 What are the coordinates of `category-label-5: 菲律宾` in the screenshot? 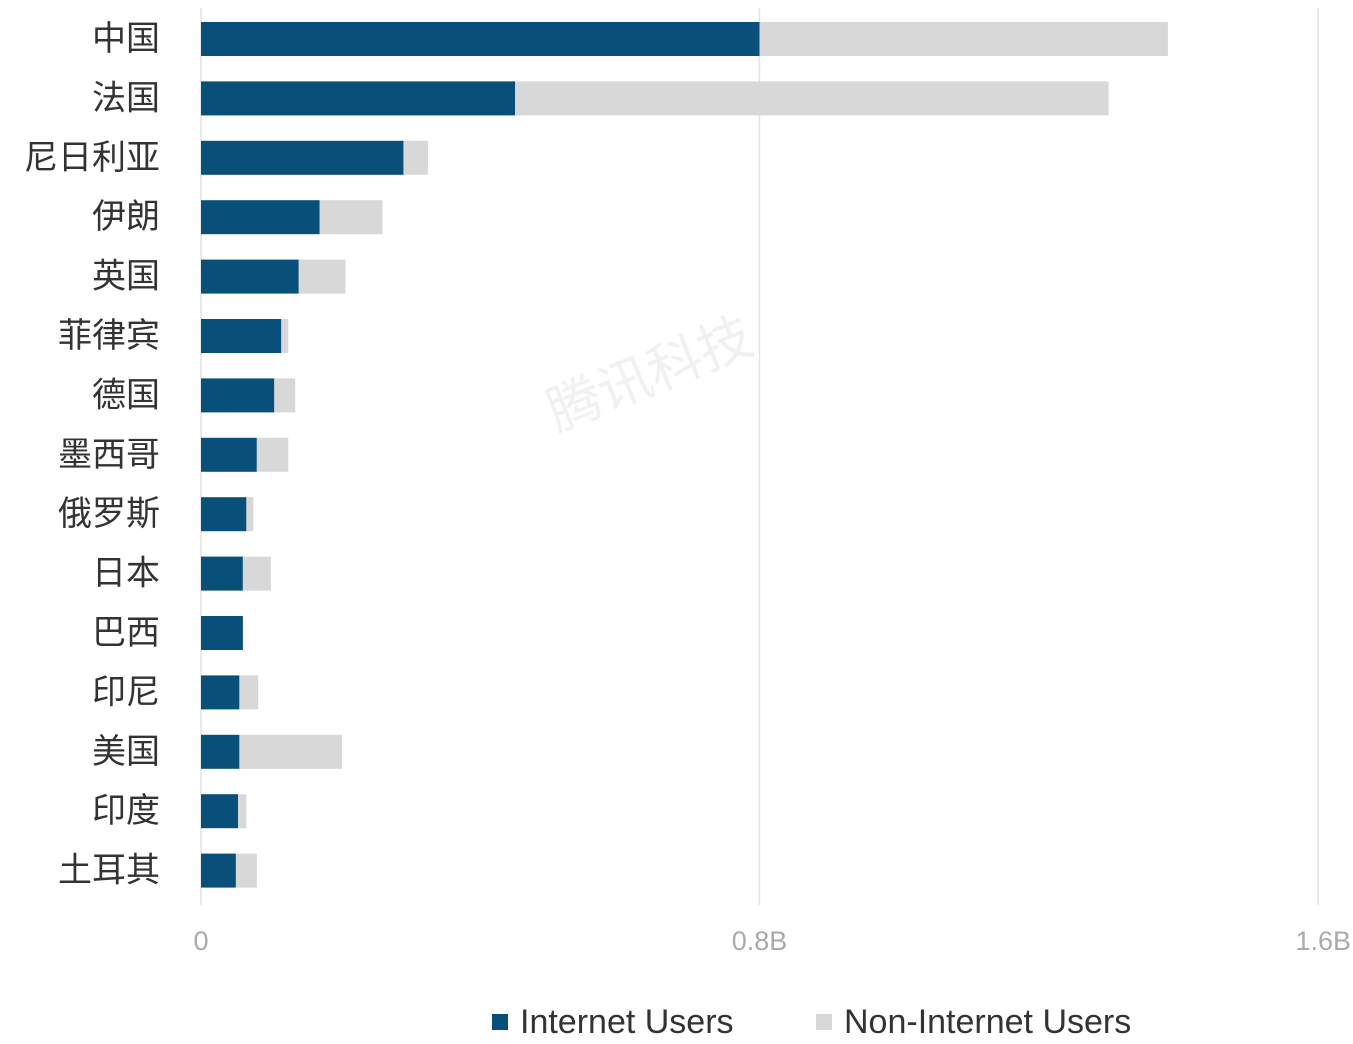 It's located at (109, 336).